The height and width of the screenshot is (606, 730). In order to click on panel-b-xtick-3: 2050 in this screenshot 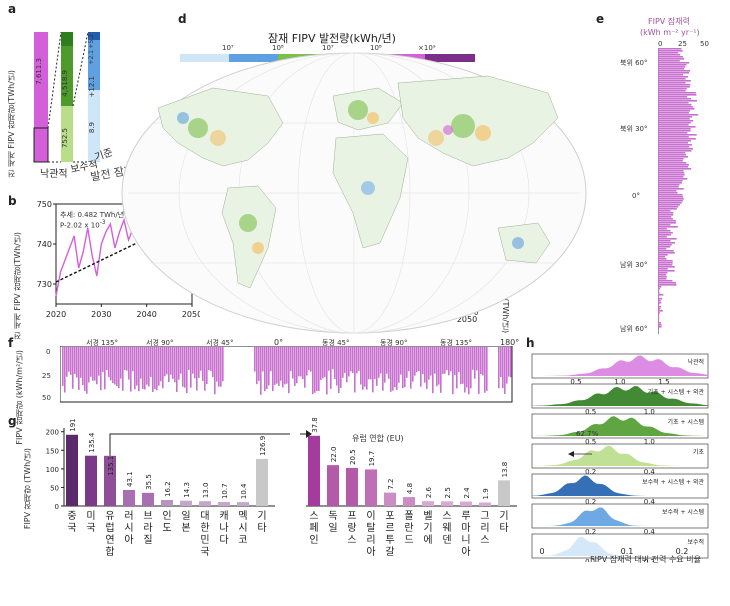, I will do `click(191, 314)`.